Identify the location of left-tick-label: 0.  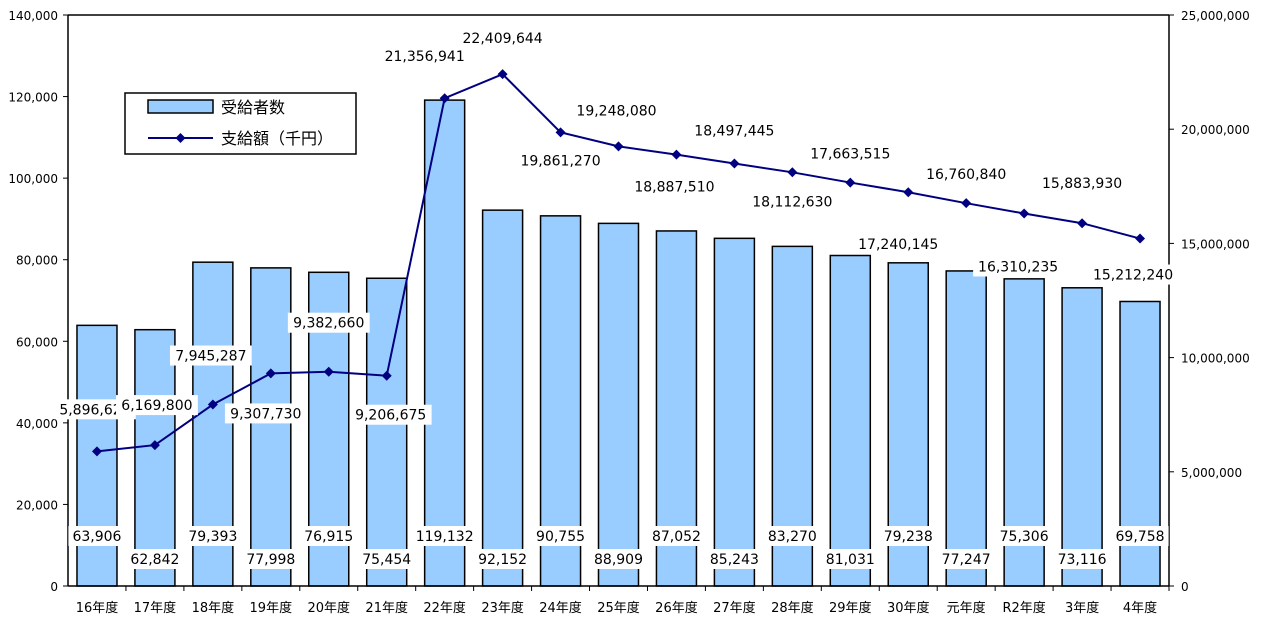
(54, 587).